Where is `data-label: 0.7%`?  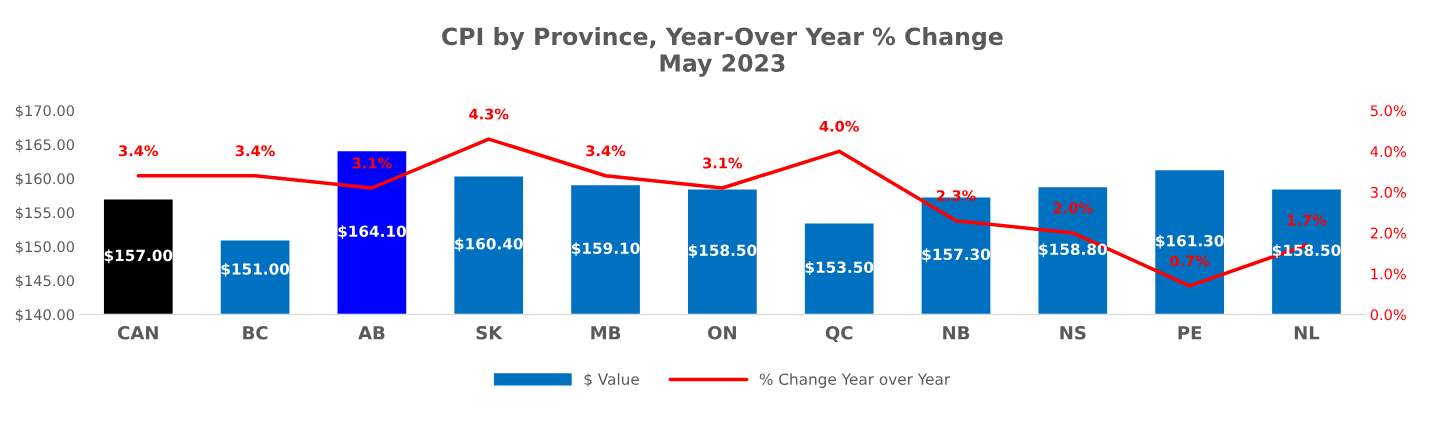
data-label: 0.7% is located at coordinates (1190, 261).